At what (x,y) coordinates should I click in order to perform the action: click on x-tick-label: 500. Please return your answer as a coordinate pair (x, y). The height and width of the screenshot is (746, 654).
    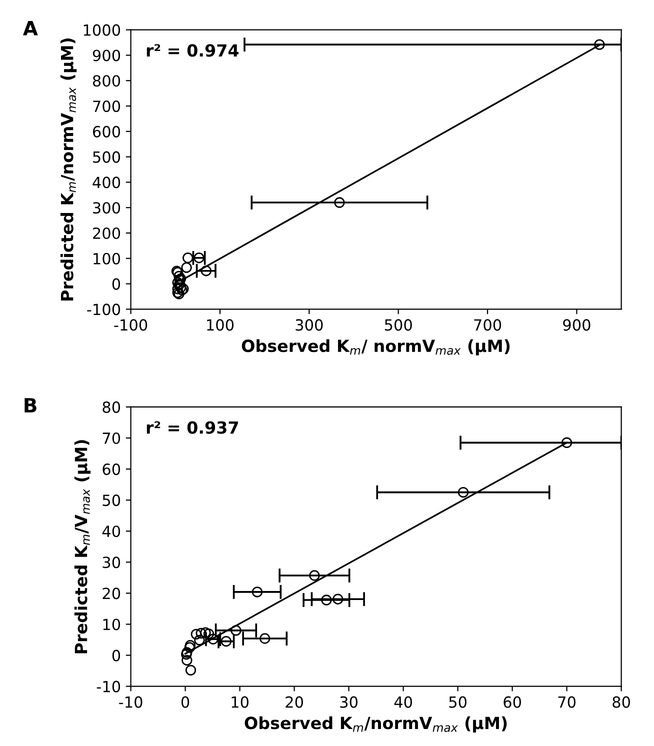
    Looking at the image, I should click on (398, 325).